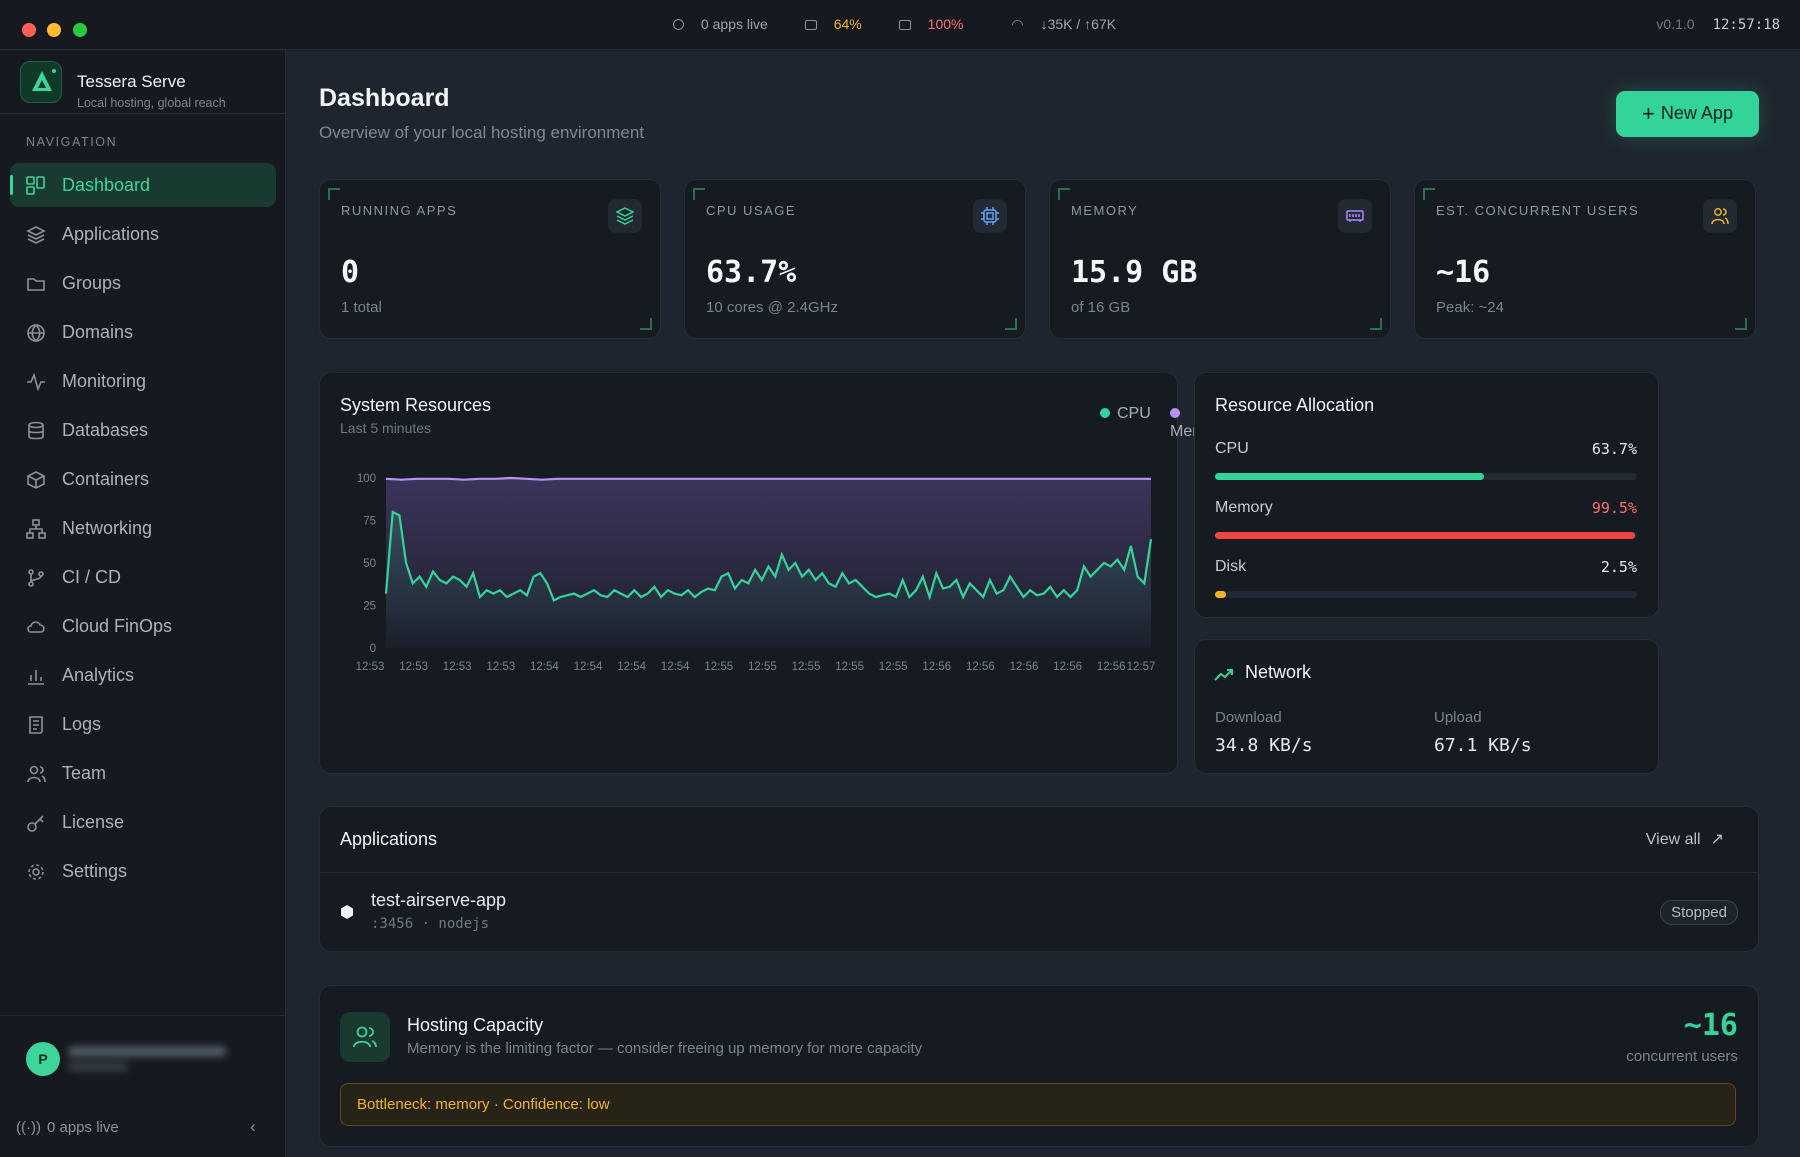  I want to click on close-window-button, so click(29, 30).